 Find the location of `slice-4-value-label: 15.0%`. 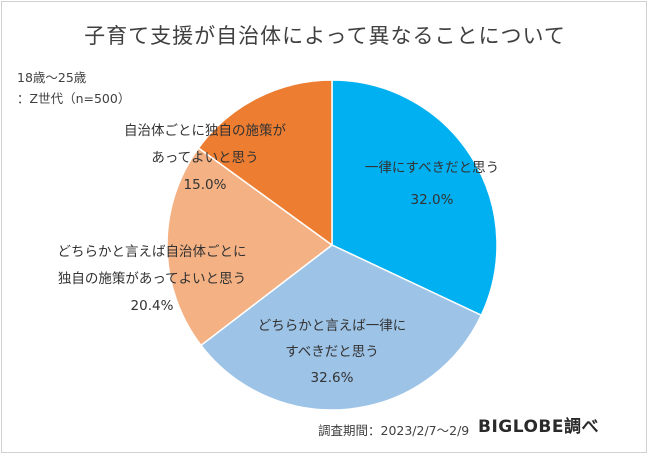

slice-4-value-label: 15.0% is located at coordinates (205, 185).